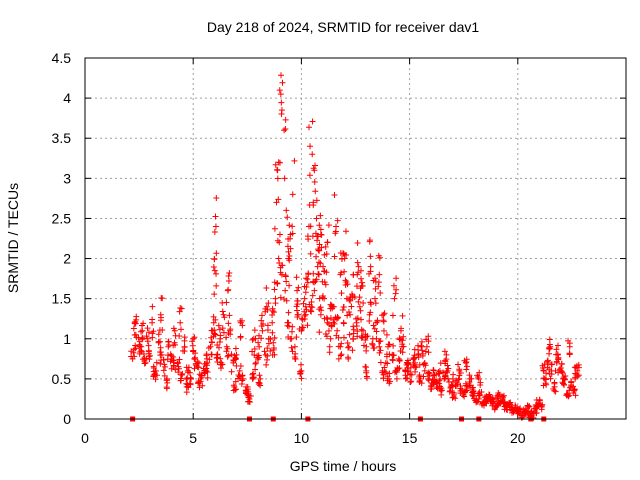  Describe the element at coordinates (67, 98) in the screenshot. I see `y-tick-label: 4` at that location.